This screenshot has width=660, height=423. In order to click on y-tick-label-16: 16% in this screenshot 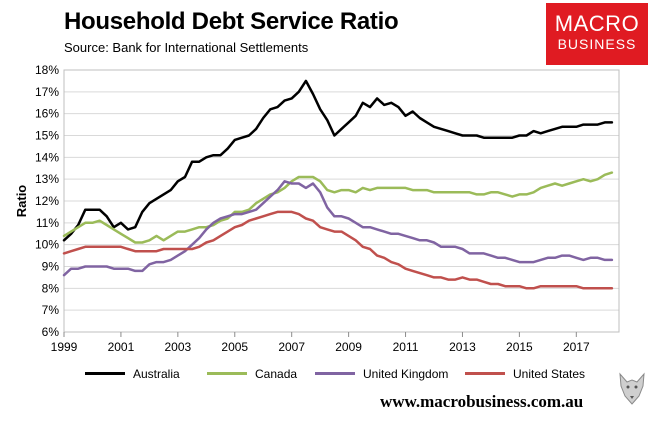, I will do `click(47, 114)`.